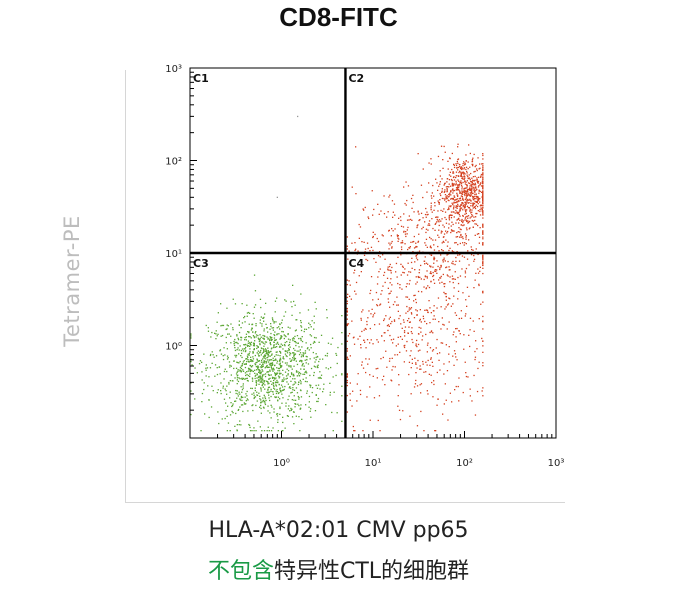 This screenshot has height=596, width=677. Describe the element at coordinates (201, 78) in the screenshot. I see `quadrant-label: C1` at that location.